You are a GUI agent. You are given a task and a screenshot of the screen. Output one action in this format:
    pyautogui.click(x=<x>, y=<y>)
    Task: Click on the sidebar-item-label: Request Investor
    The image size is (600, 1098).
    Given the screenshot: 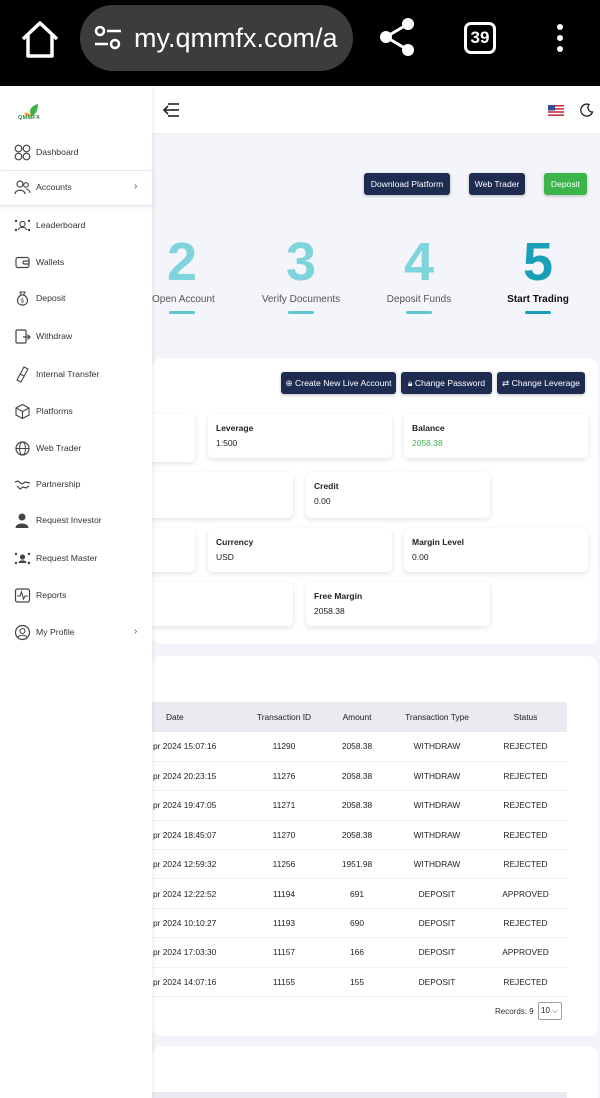 What is the action you would take?
    pyautogui.click(x=69, y=520)
    